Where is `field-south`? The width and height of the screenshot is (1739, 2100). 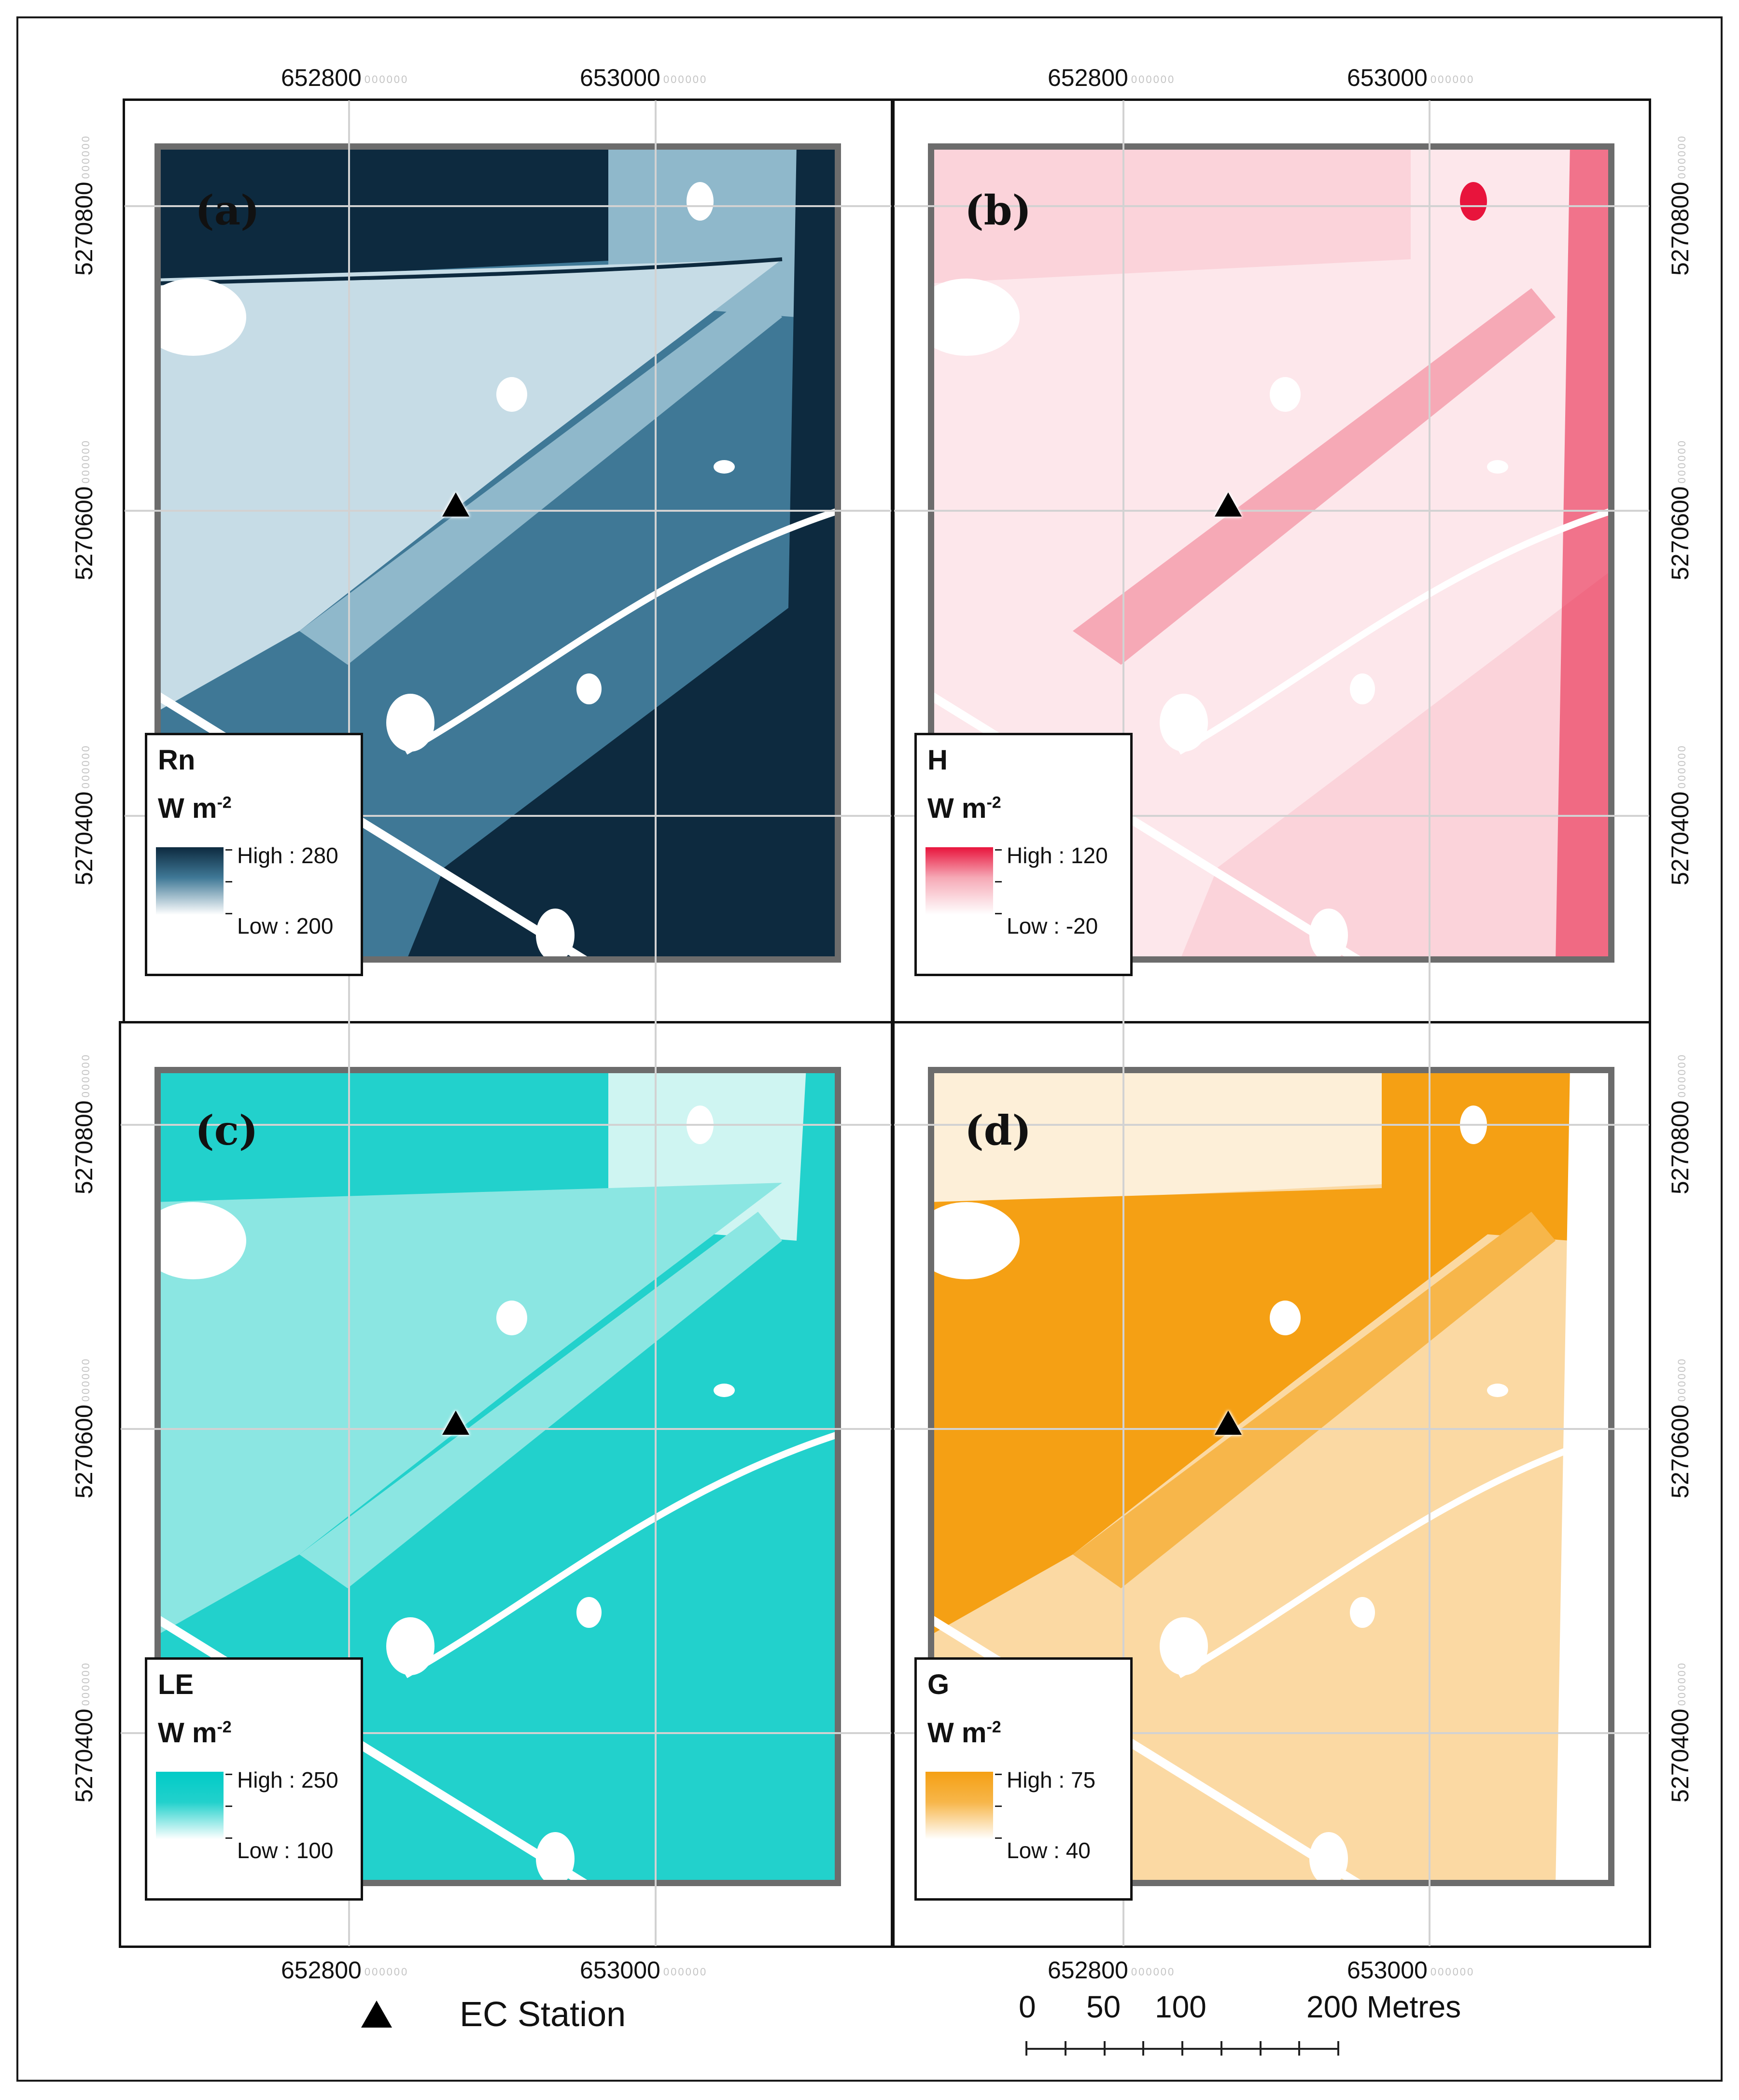
field-south is located at coordinates (1396, 766).